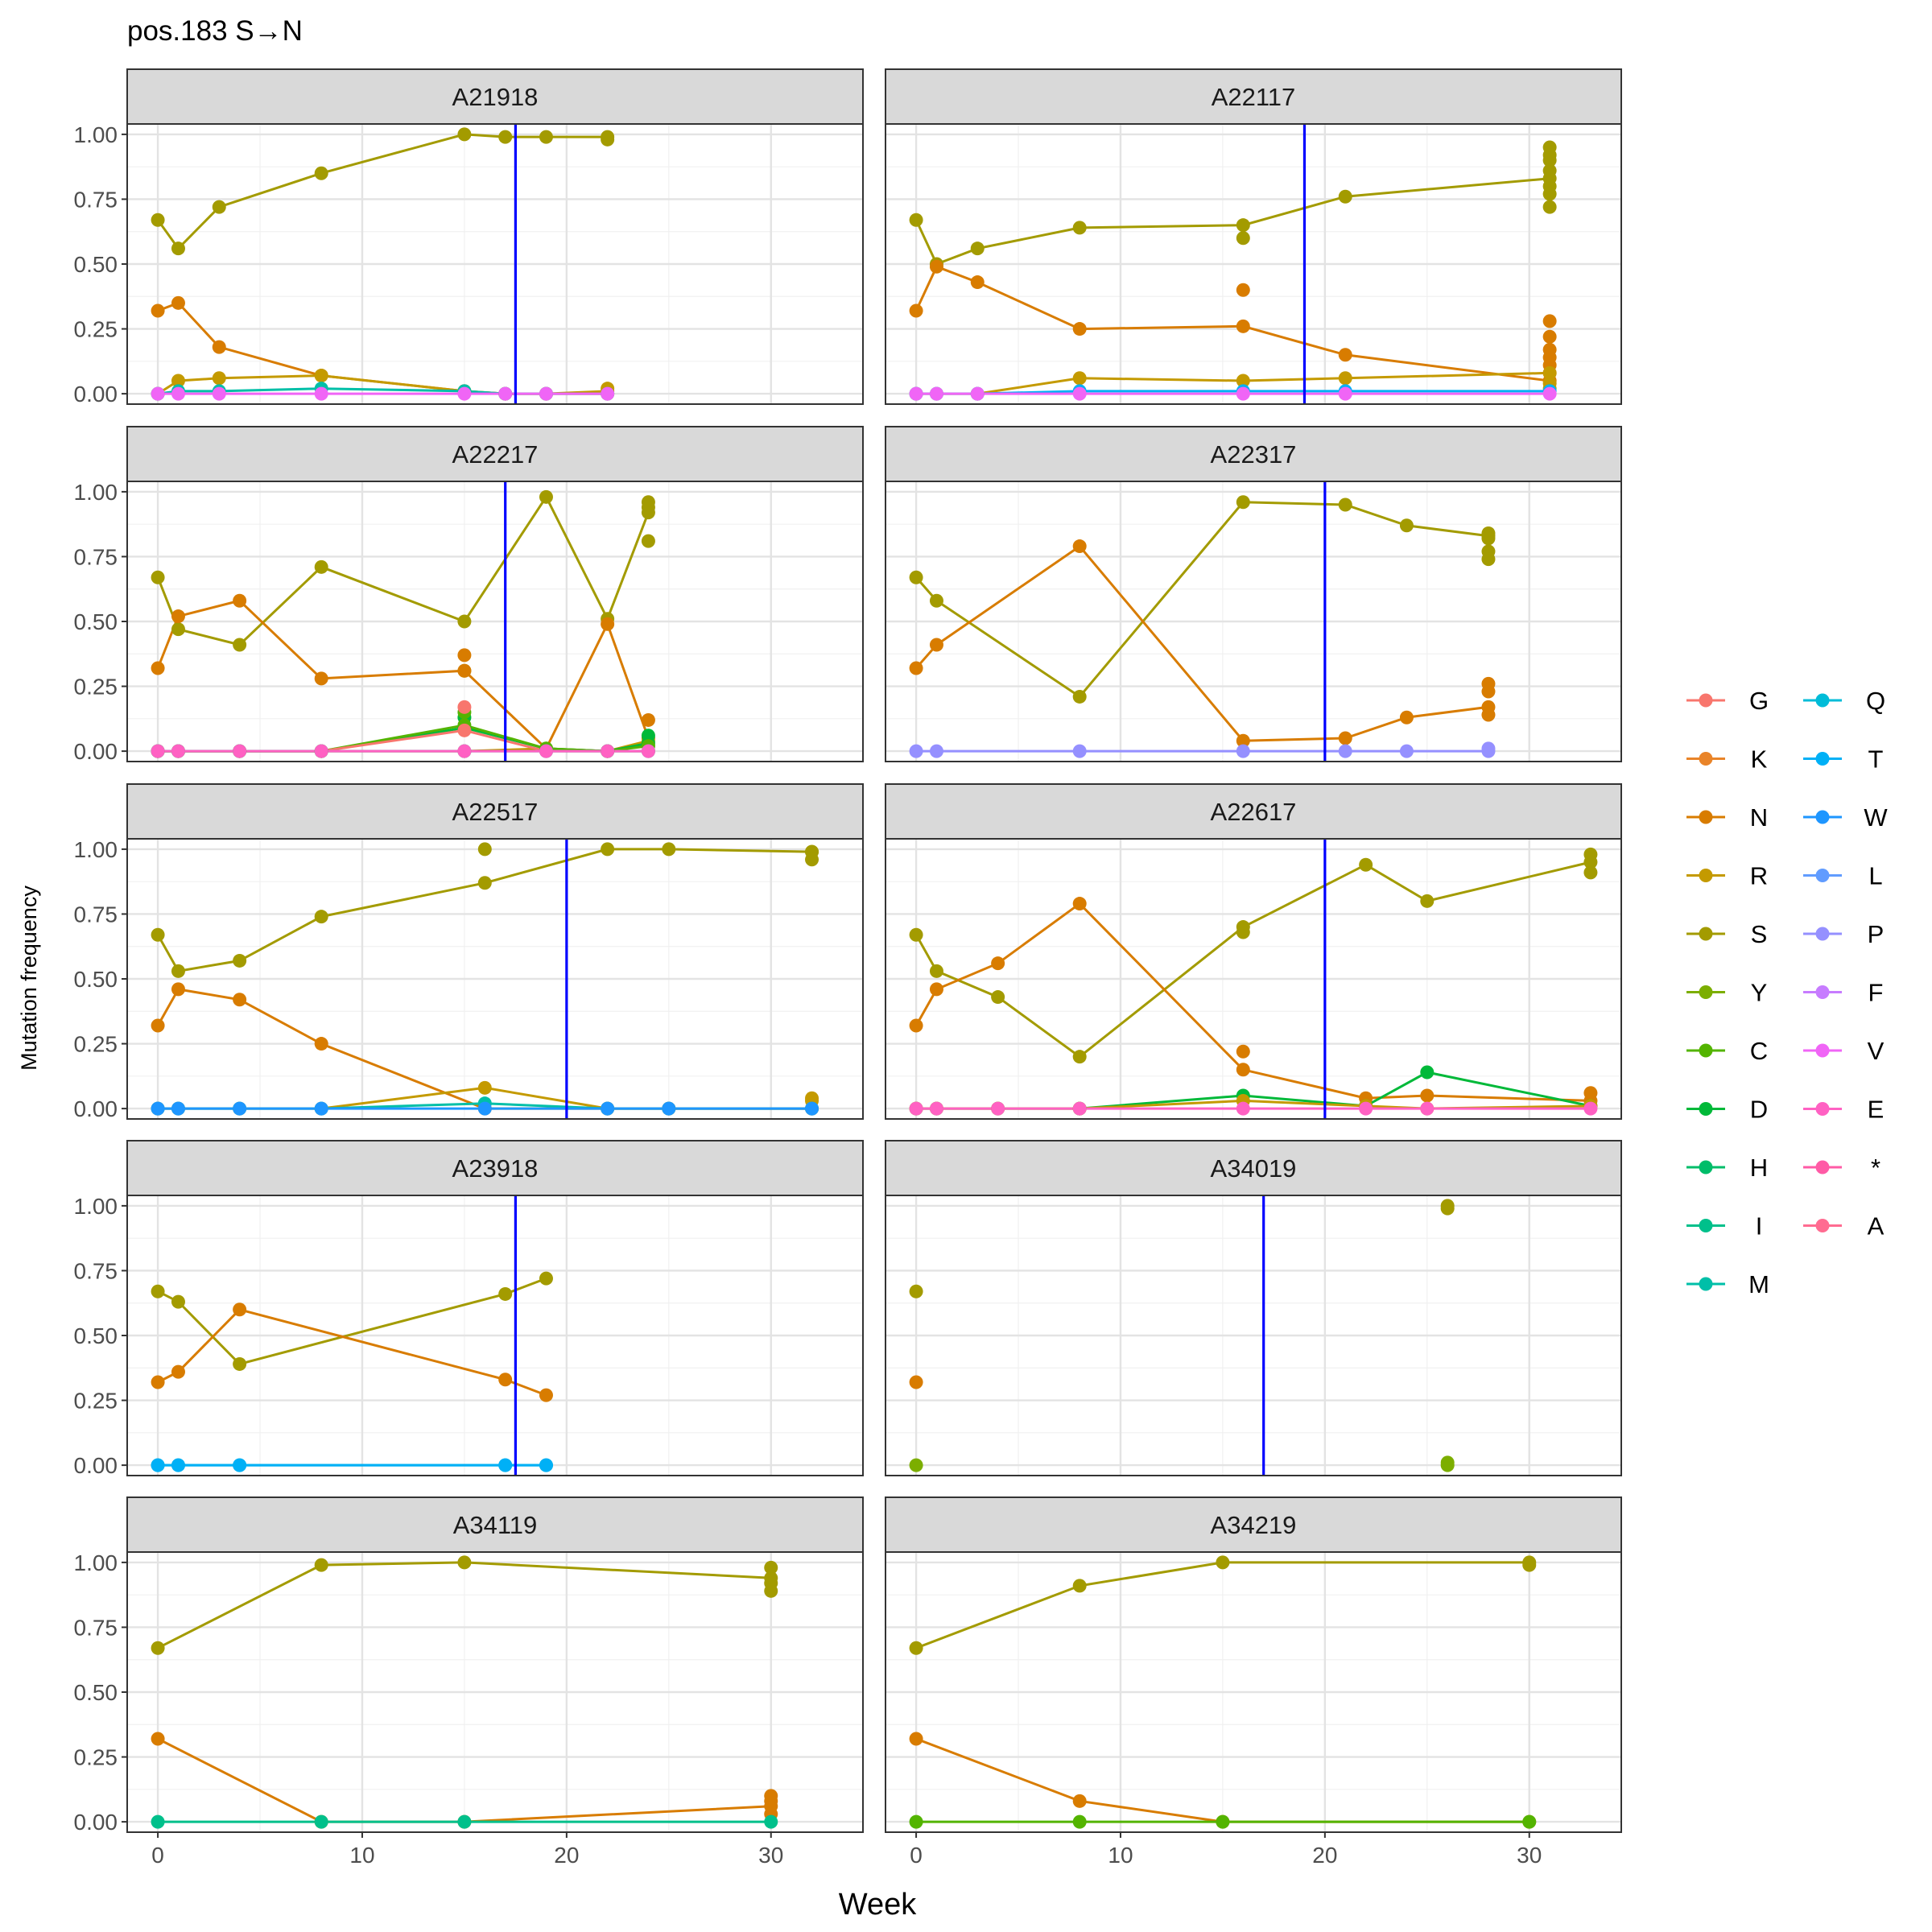 The image size is (1932, 1932). I want to click on y-tick-label: 0.25, so click(96, 329).